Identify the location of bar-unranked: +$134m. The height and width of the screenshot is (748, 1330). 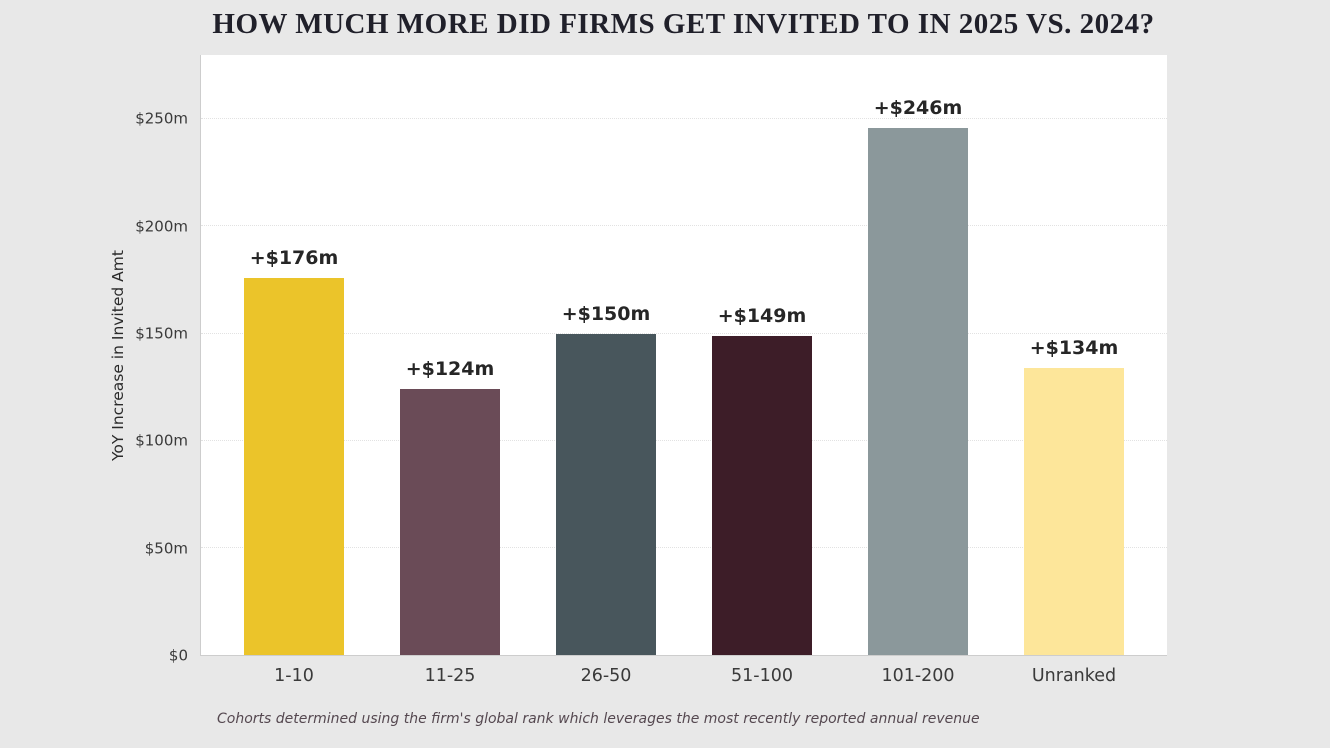
(1074, 496).